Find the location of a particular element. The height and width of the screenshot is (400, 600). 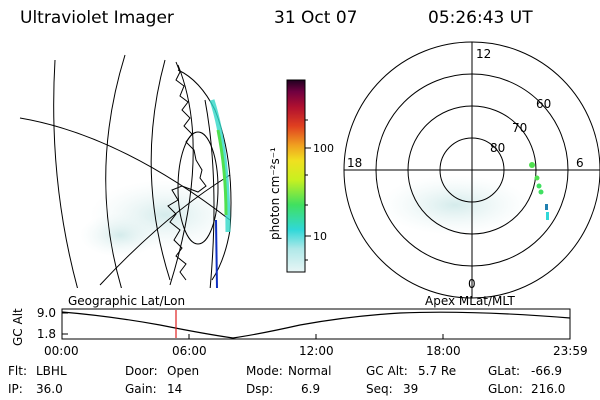

satellite-track is located at coordinates (216, 253).